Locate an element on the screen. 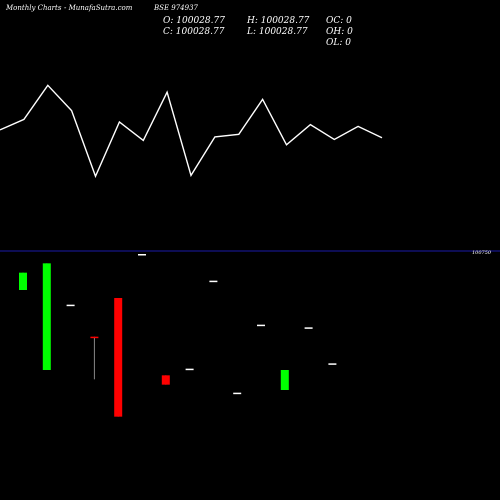  high-value: H: 100028.77 is located at coordinates (278, 21).